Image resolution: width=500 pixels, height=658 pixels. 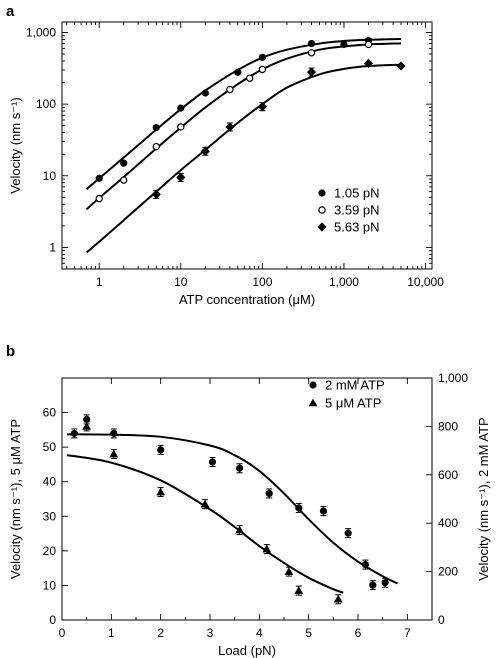 I want to click on x-tick-label: 6, so click(x=358, y=633).